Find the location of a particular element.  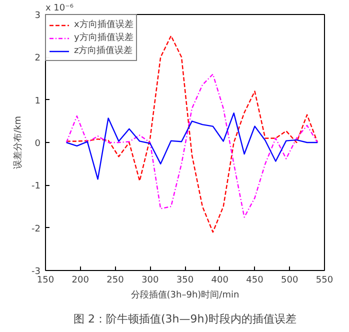

caption: 图 2：阶牛顿插值(3h—9h)时段内的插值误差 is located at coordinates (185, 319).